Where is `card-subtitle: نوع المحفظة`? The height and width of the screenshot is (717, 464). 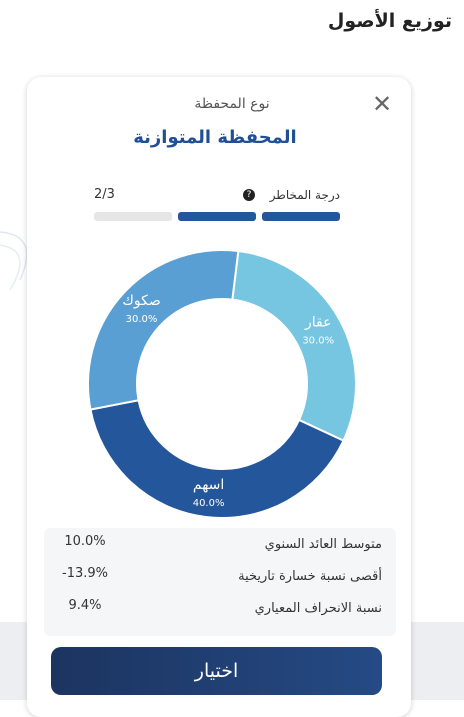
card-subtitle: نوع المحفظة is located at coordinates (232, 104).